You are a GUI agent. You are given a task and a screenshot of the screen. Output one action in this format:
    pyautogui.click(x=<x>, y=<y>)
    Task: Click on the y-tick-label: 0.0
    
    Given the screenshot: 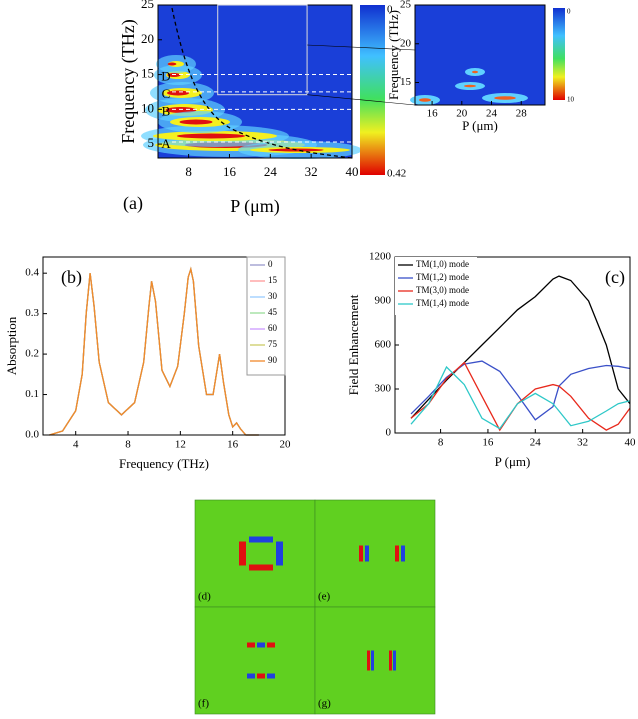 What is the action you would take?
    pyautogui.click(x=32, y=435)
    